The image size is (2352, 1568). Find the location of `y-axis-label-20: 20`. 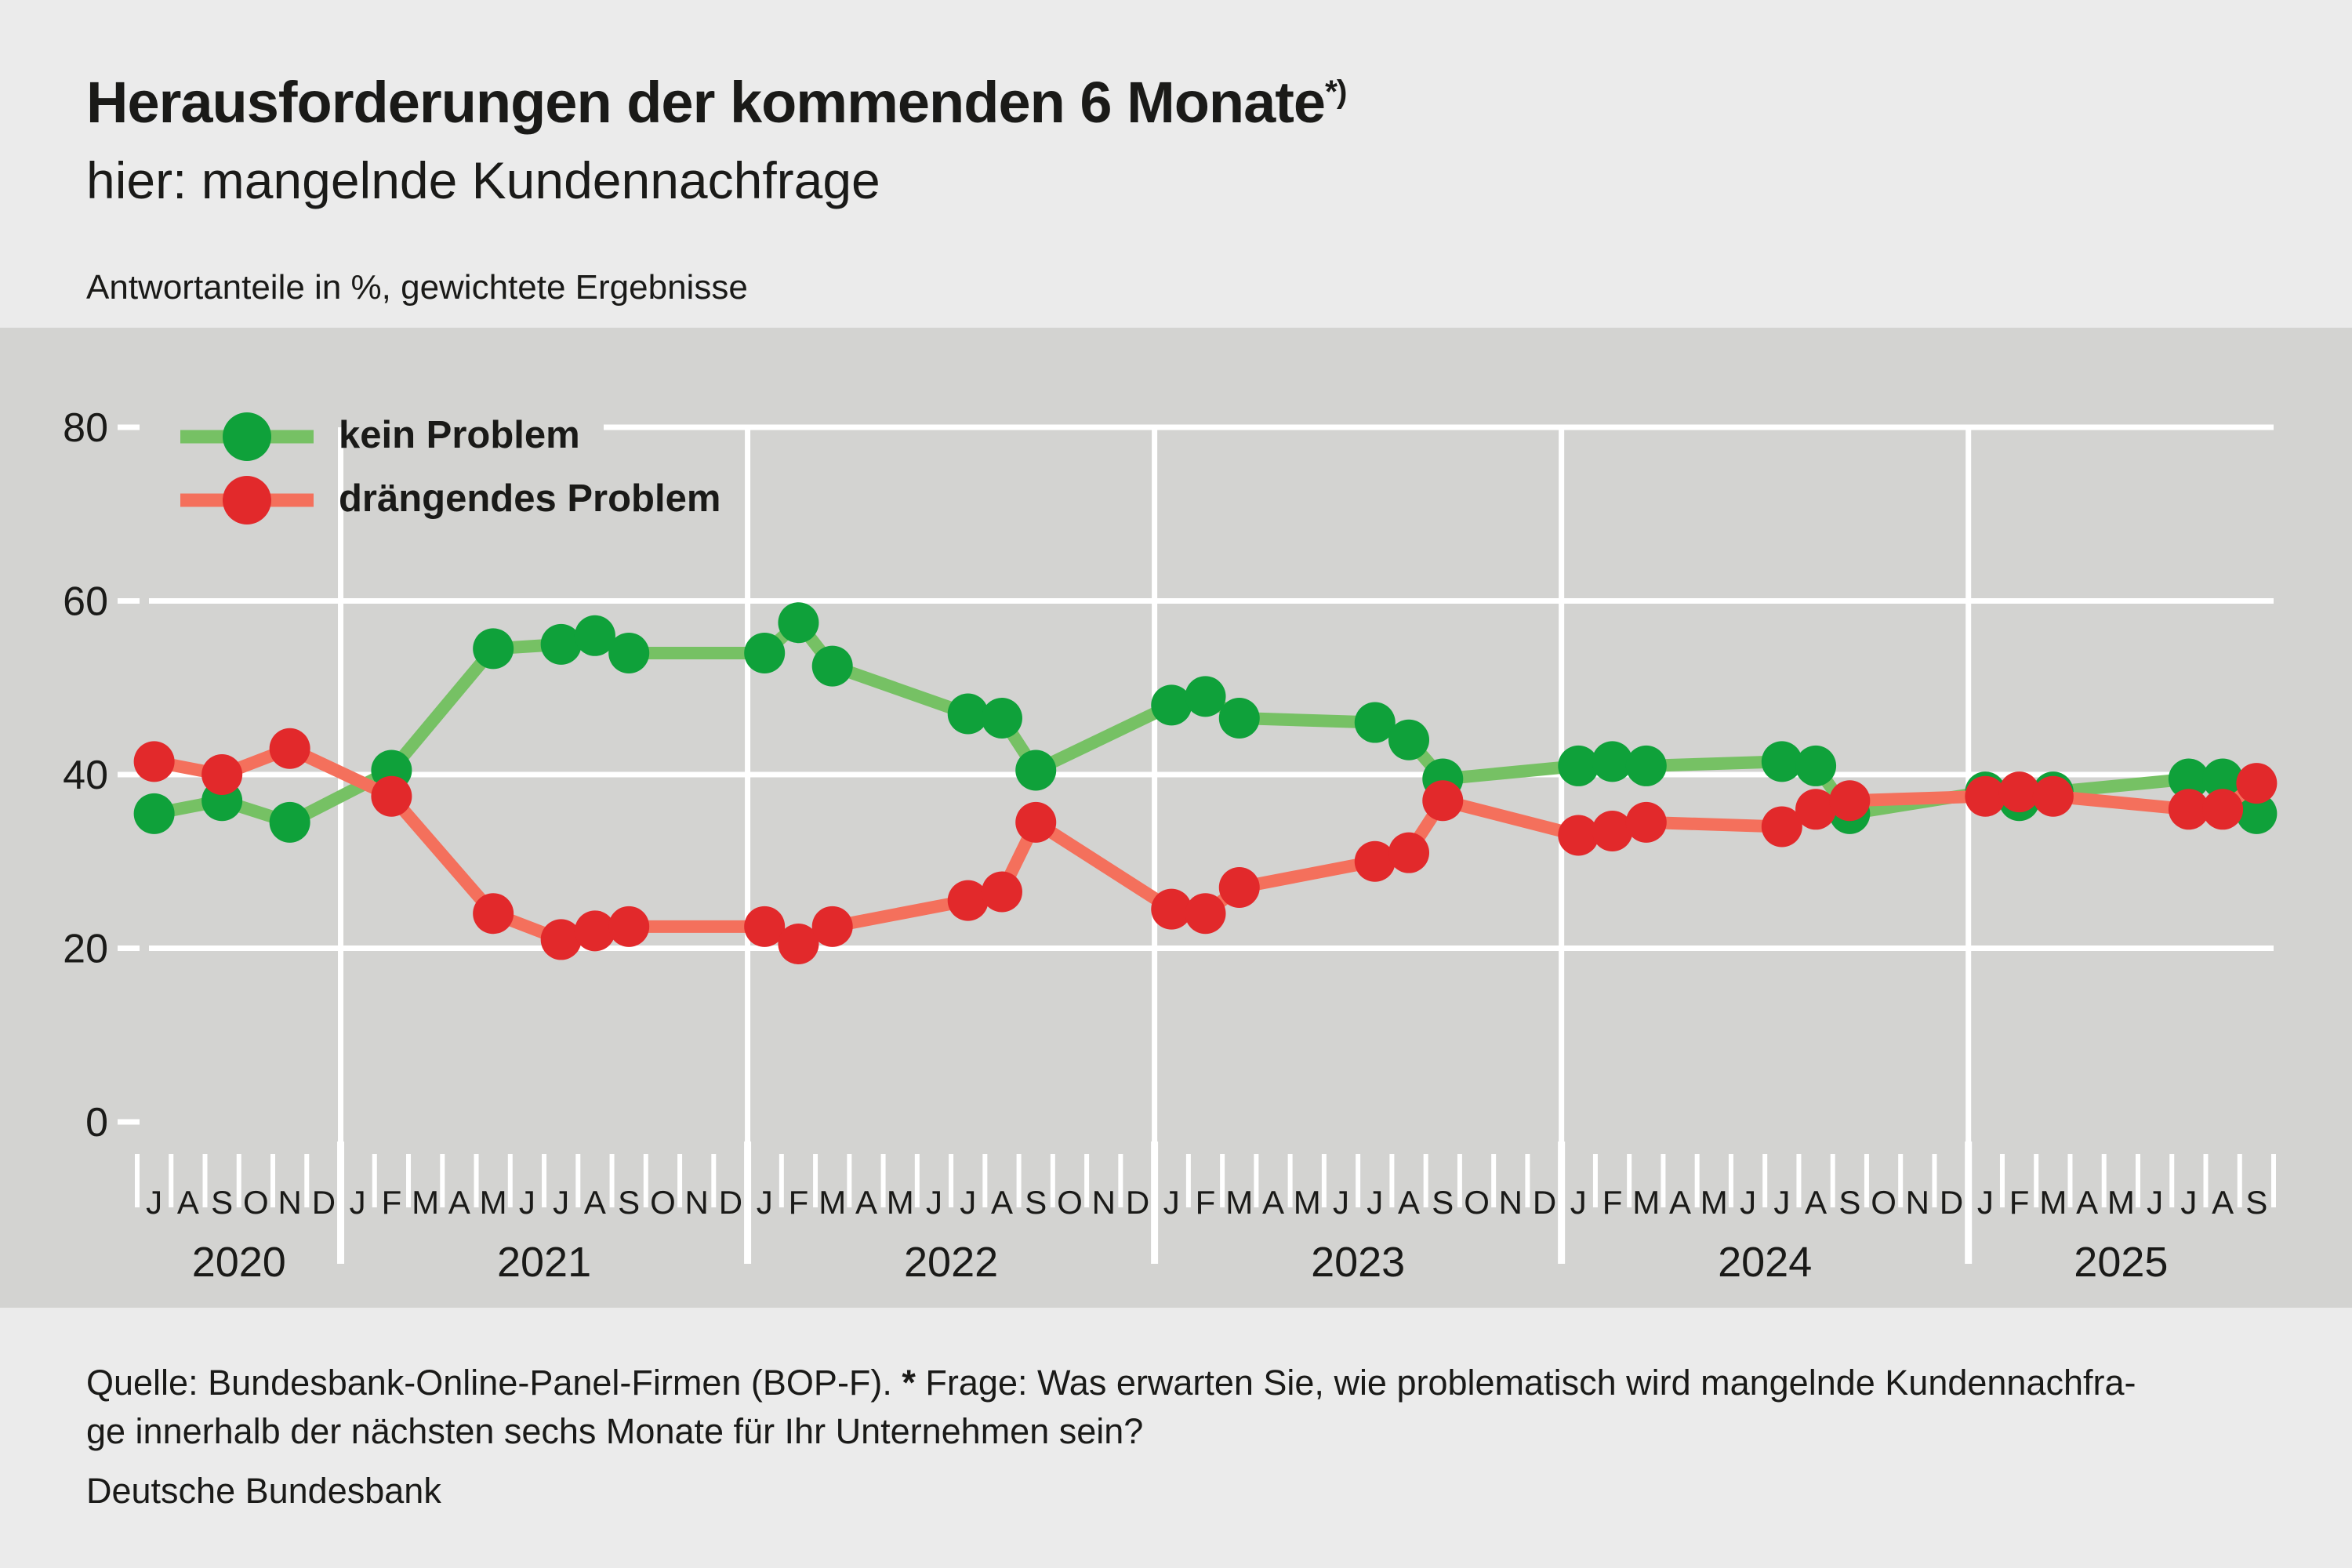

y-axis-label-20: 20 is located at coordinates (85, 949).